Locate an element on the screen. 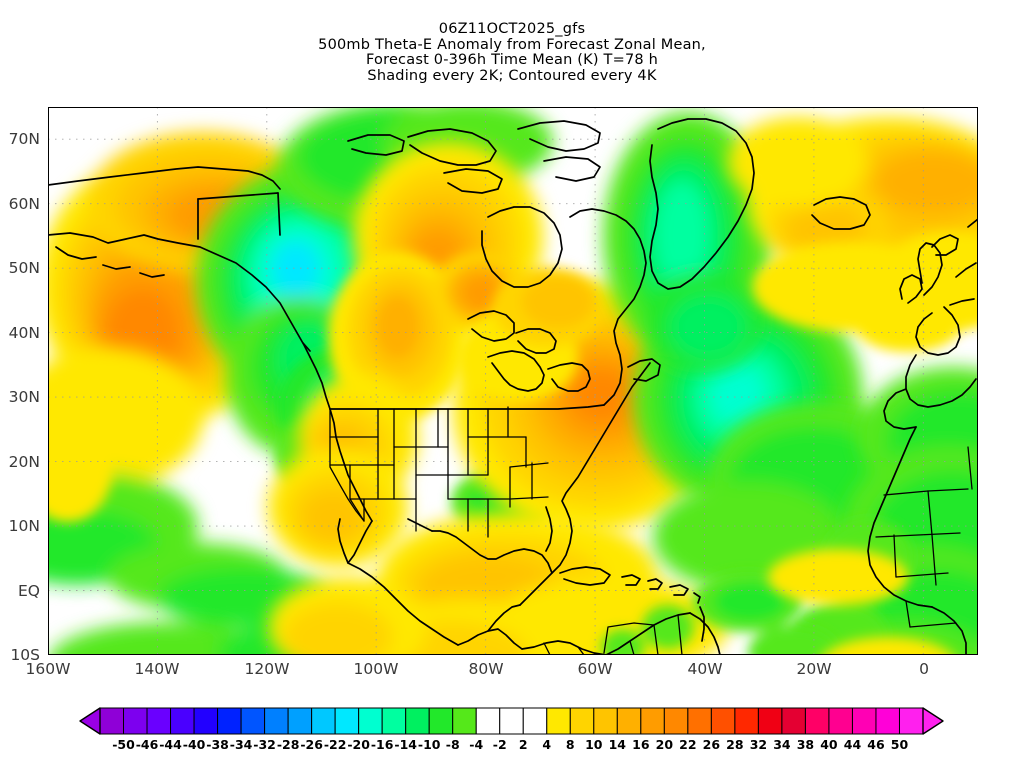 This screenshot has height=768, width=1024. colorbar-tick-label: -40 is located at coordinates (194, 744).